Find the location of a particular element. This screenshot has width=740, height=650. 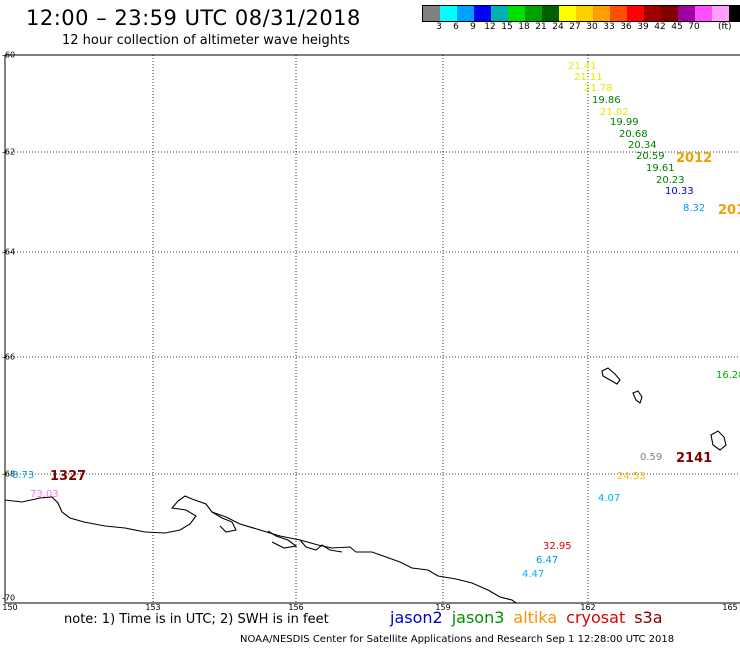

wave-height-label: 20.23 is located at coordinates (670, 180).